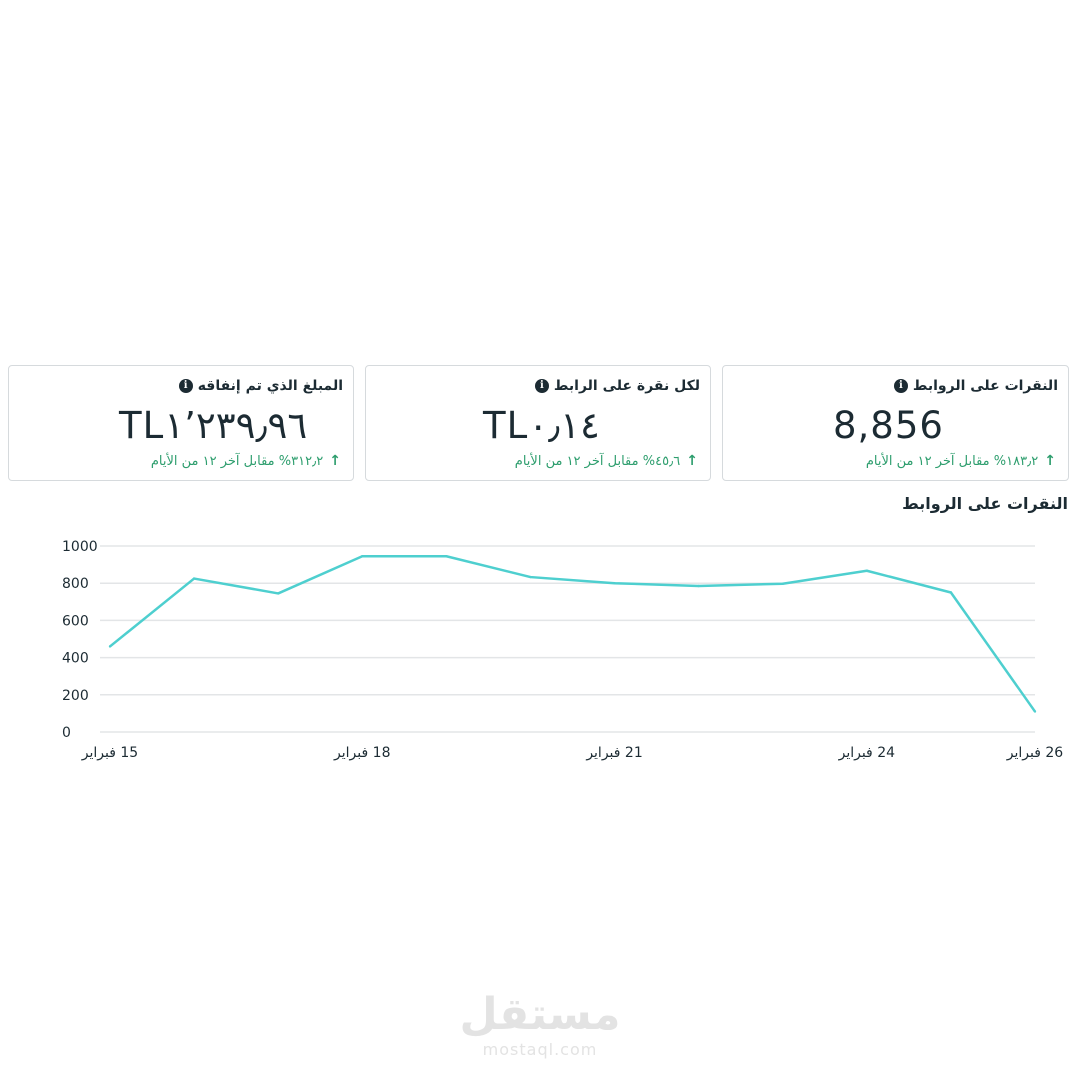  What do you see at coordinates (597, 461) in the screenshot?
I see `change-text: ٤٥٫٦% مقابل آخر ١٢ من الأيام` at bounding box center [597, 461].